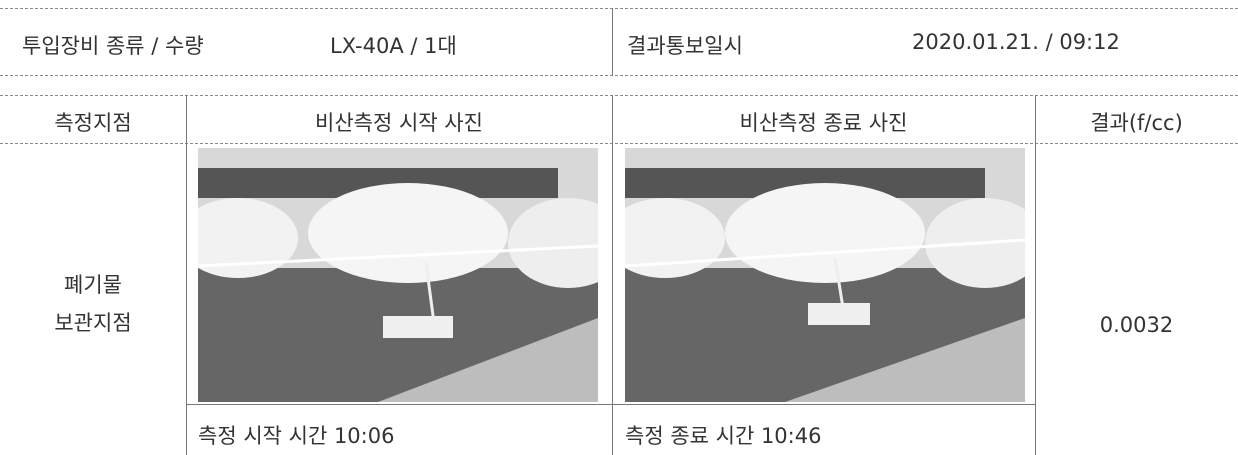 The width and height of the screenshot is (1238, 455). What do you see at coordinates (399, 123) in the screenshot?
I see `header-cell: 비산측정 시작 사진` at bounding box center [399, 123].